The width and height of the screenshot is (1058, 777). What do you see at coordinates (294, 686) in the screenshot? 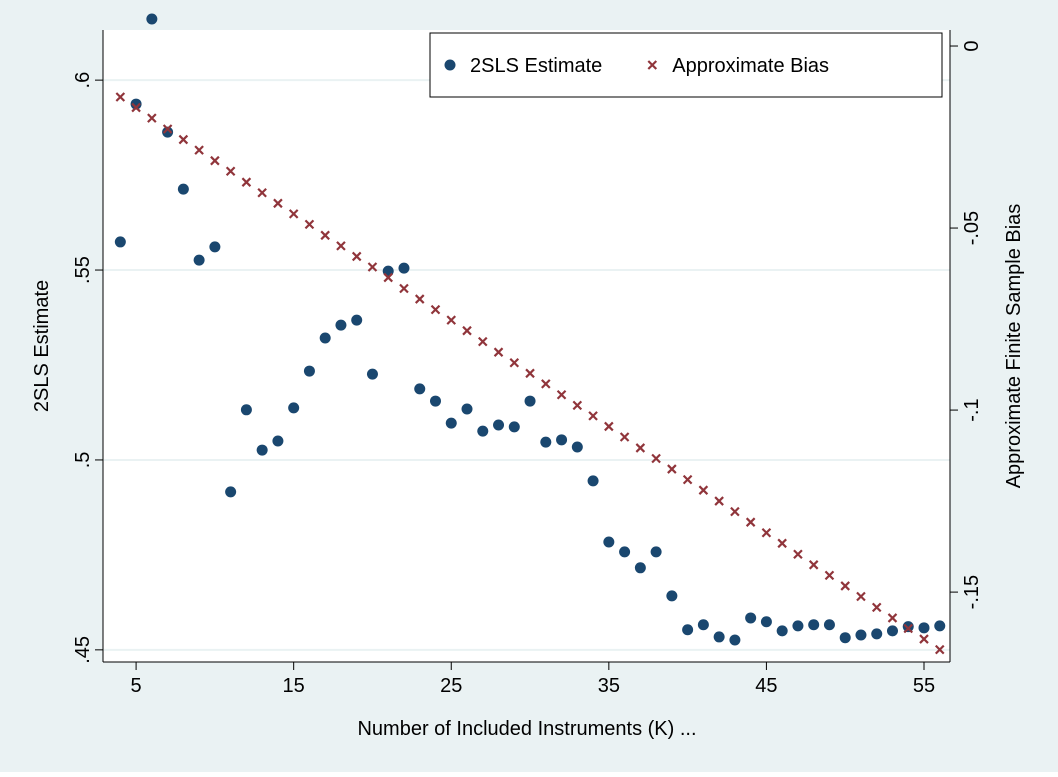
I see `x-tick-label: 15` at bounding box center [294, 686].